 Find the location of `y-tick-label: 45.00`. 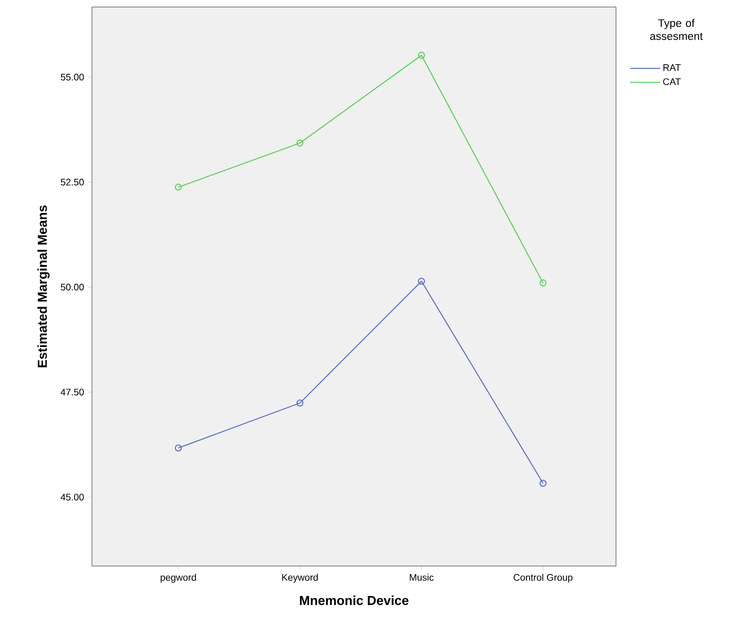

y-tick-label: 45.00 is located at coordinates (72, 497).